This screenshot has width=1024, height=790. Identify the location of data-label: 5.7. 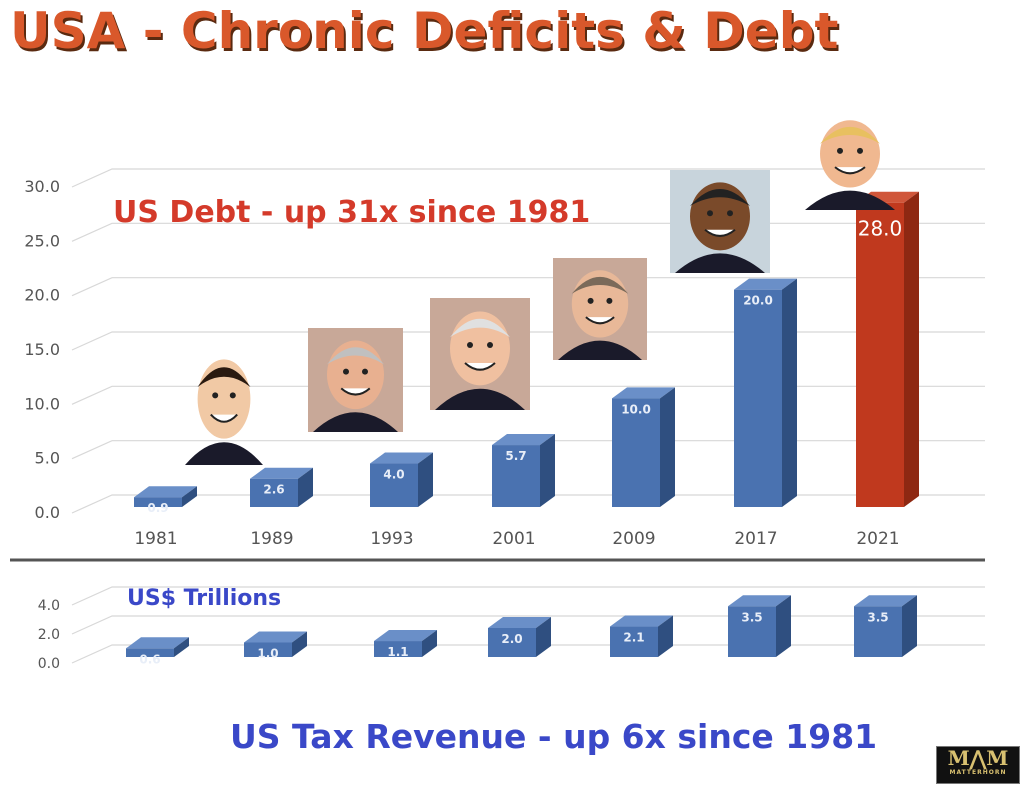
(515, 456).